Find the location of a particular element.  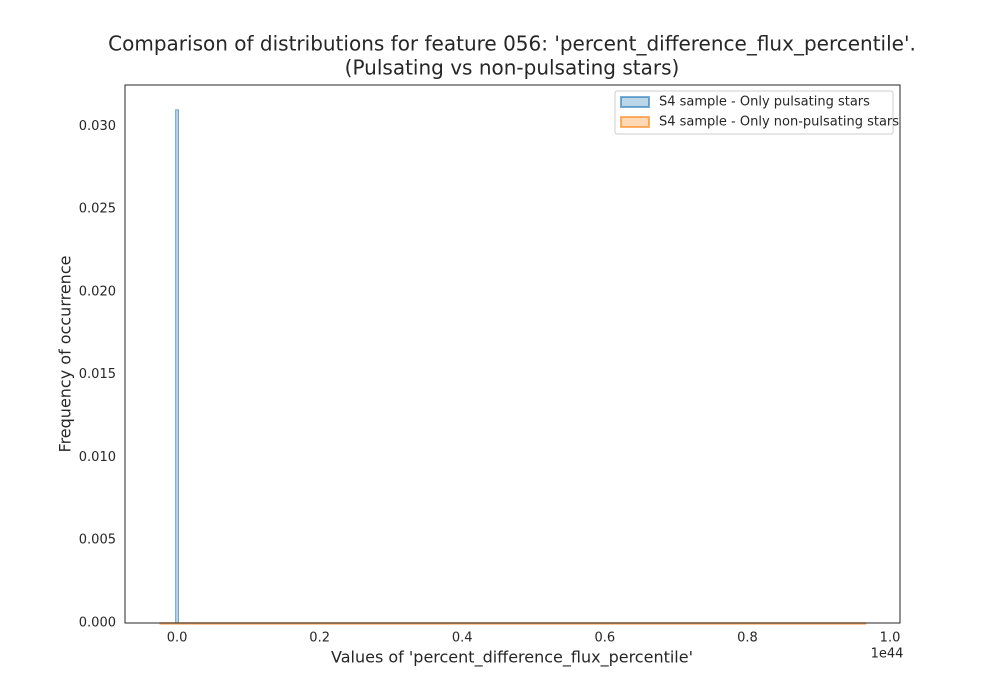

x-tick-label: 0.4 is located at coordinates (462, 638).